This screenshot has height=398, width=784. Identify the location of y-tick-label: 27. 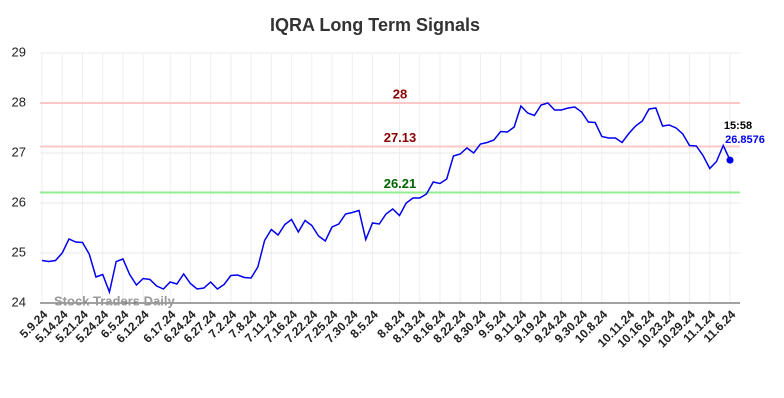
(19, 151).